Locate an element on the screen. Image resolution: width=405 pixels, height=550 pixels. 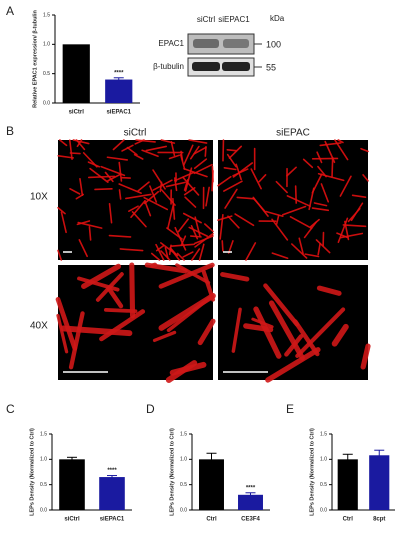
band-label: β-tubulin is located at coordinates (168, 66).